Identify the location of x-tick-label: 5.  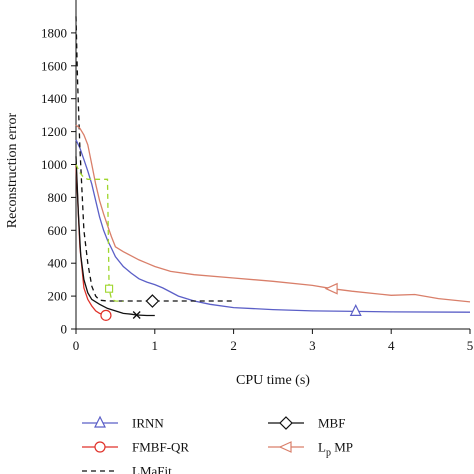
(470, 345).